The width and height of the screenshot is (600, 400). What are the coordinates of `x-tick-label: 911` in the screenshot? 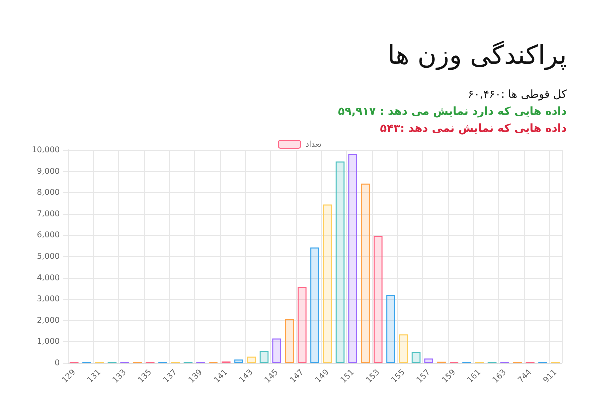 It's located at (550, 376).